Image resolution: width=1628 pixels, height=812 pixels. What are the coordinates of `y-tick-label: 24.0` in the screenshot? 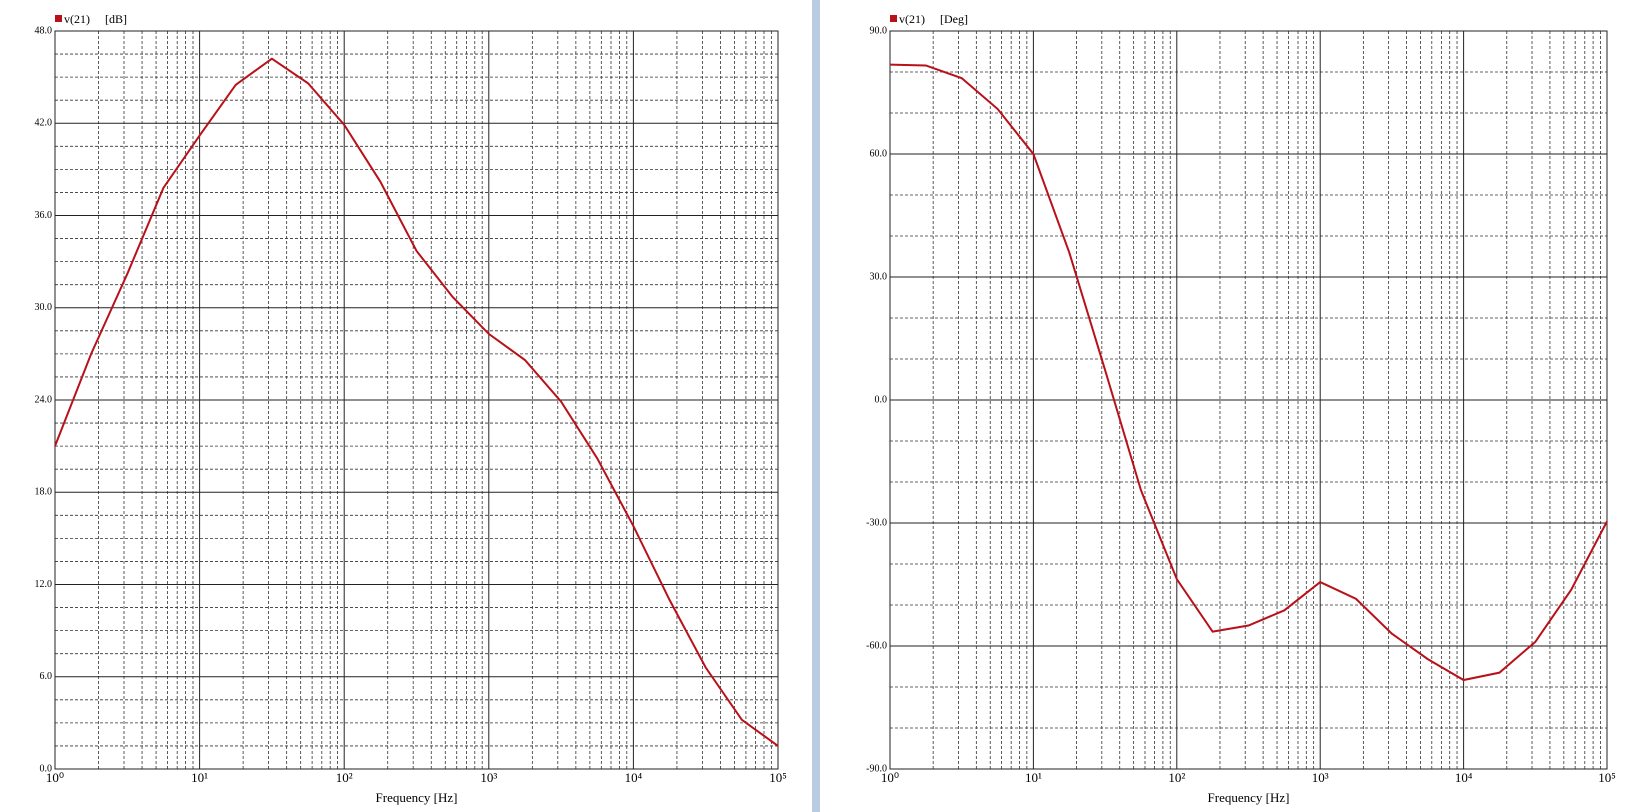 It's located at (44, 399).